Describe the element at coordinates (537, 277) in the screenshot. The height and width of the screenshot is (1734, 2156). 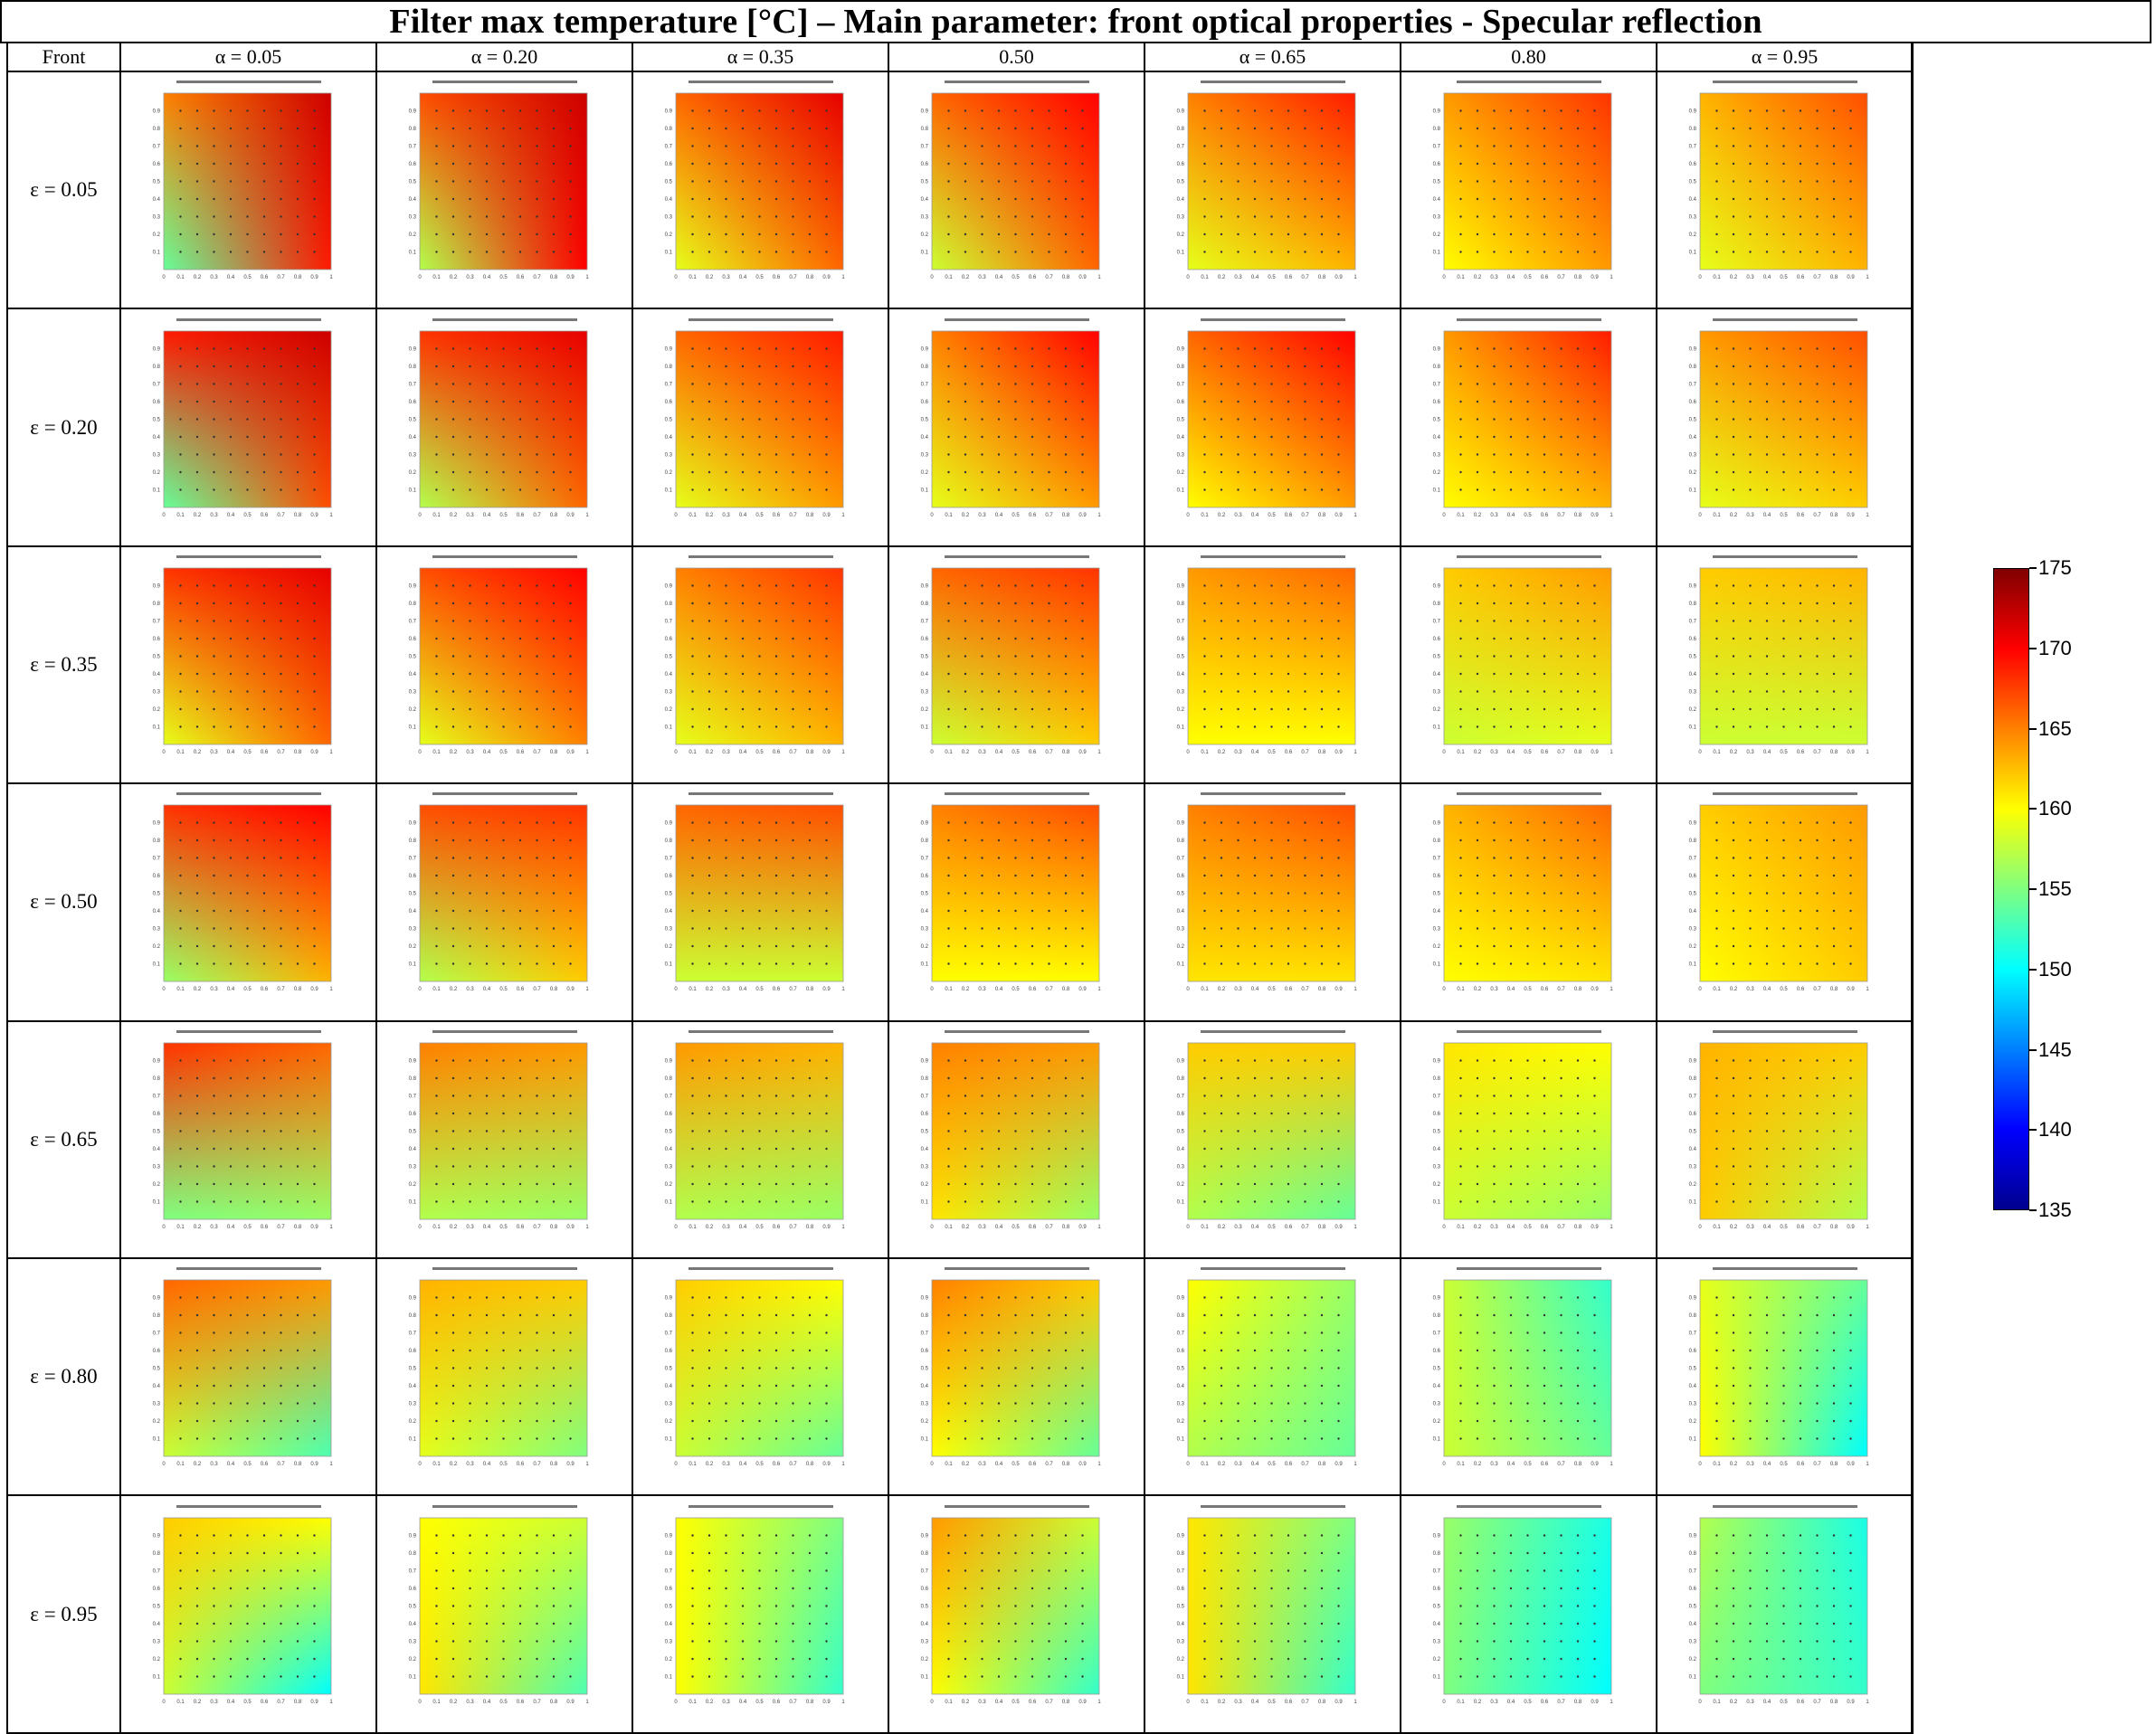
I see `x-tick-label: 0.7` at that location.